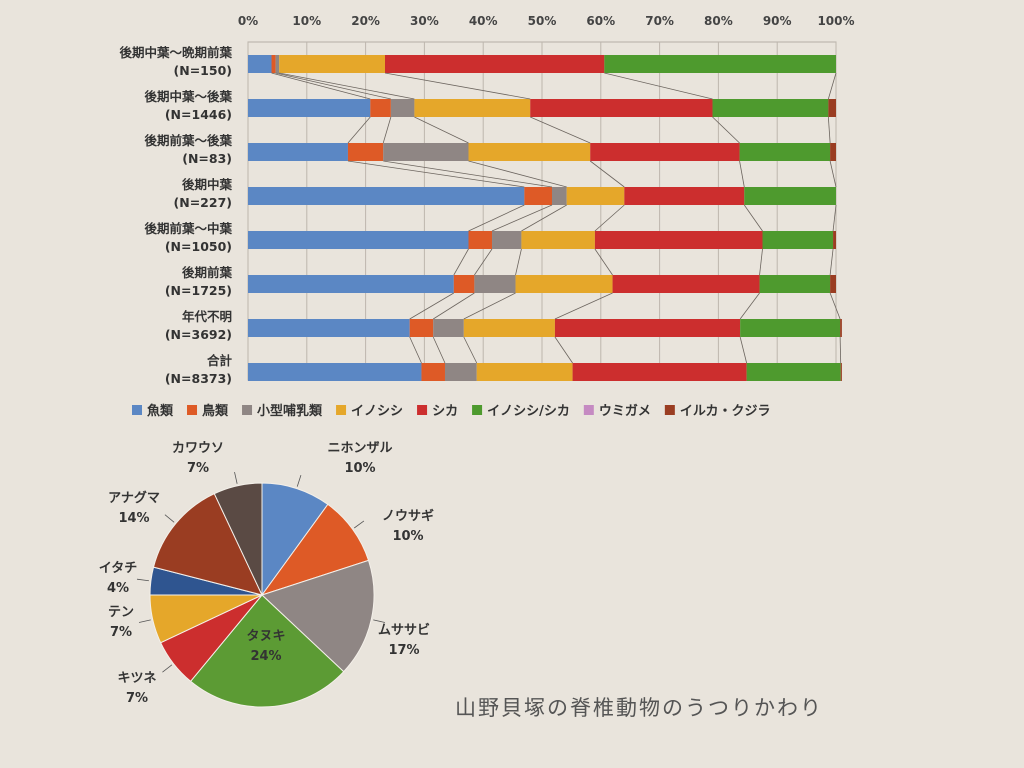  I want to click on pie-slice-label: ムササビ, so click(404, 630).